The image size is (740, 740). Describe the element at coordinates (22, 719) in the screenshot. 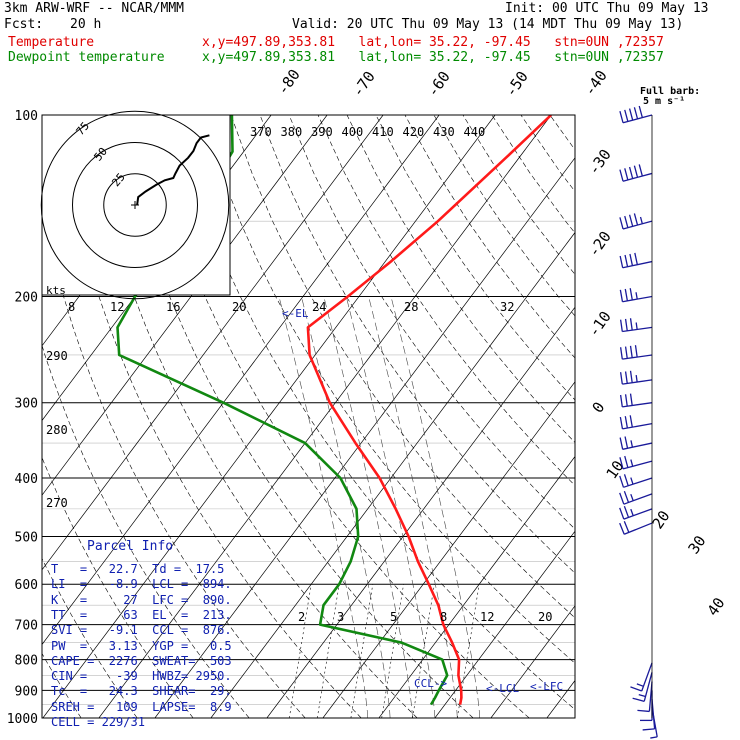

I see `pressure-tick-label: 1000` at that location.